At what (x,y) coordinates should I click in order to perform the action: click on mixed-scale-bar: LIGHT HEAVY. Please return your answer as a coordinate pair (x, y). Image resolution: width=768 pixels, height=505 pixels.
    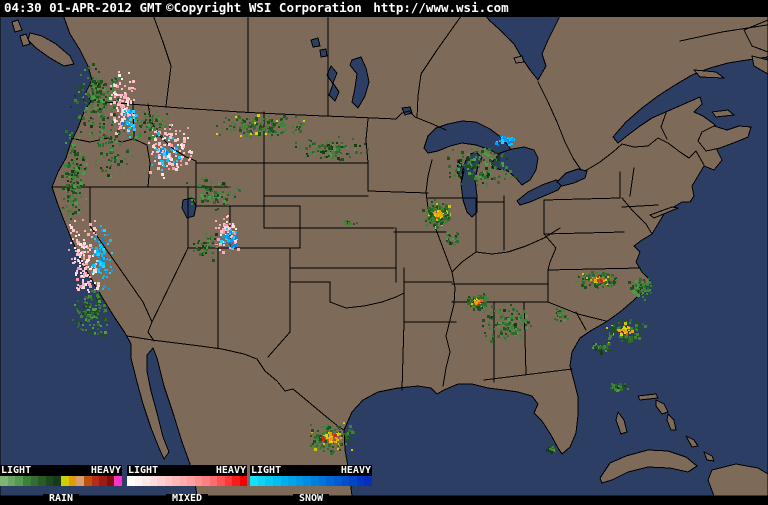
    Looking at the image, I should click on (187, 470).